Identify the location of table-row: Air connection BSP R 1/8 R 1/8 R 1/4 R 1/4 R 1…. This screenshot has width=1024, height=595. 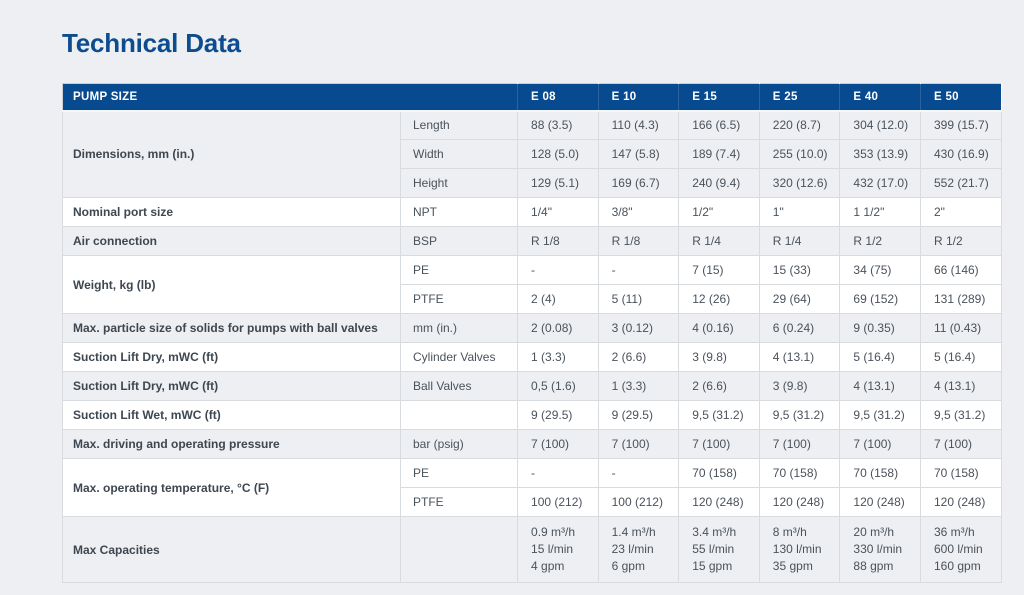
(532, 241).